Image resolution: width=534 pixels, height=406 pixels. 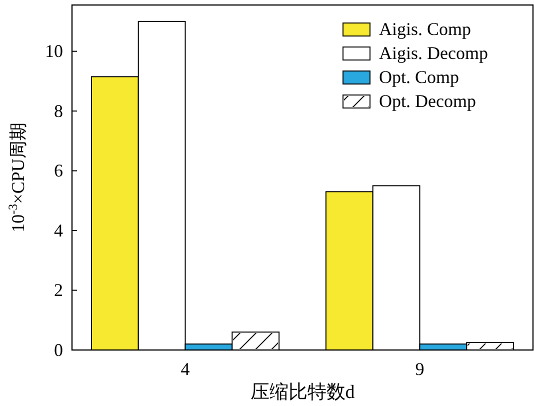 What do you see at coordinates (425, 29) in the screenshot?
I see `legend-label: Aigis. Comp` at bounding box center [425, 29].